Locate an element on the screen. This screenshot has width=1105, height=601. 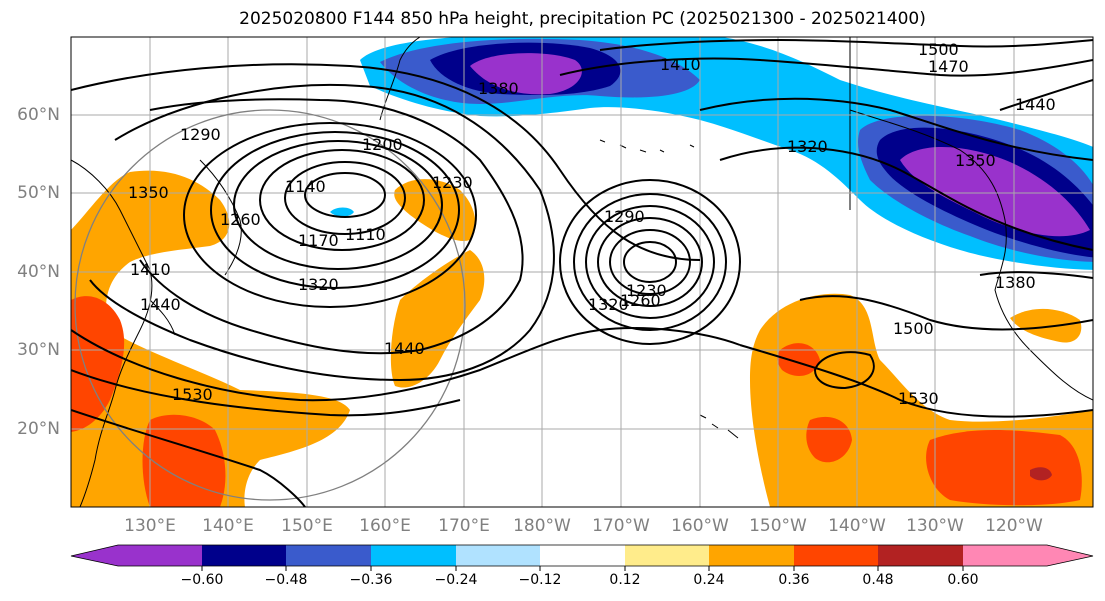
lon-label: 130°W is located at coordinates (935, 526).